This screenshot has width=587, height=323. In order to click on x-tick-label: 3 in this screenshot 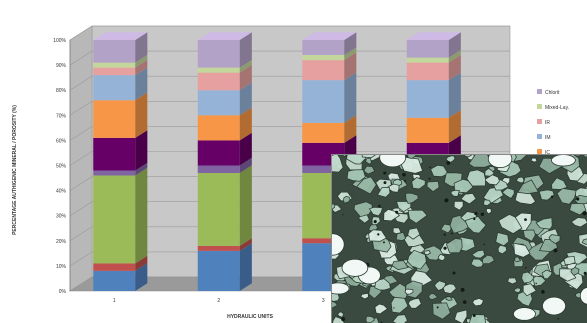, I will do `click(323, 301)`.